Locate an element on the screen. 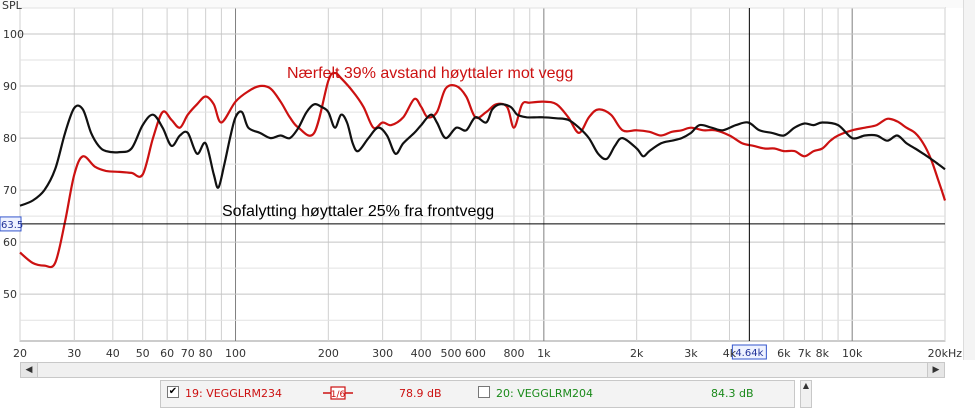 Image resolution: width=975 pixels, height=408 pixels. cursor-y-readout: 63.5 is located at coordinates (12, 225).